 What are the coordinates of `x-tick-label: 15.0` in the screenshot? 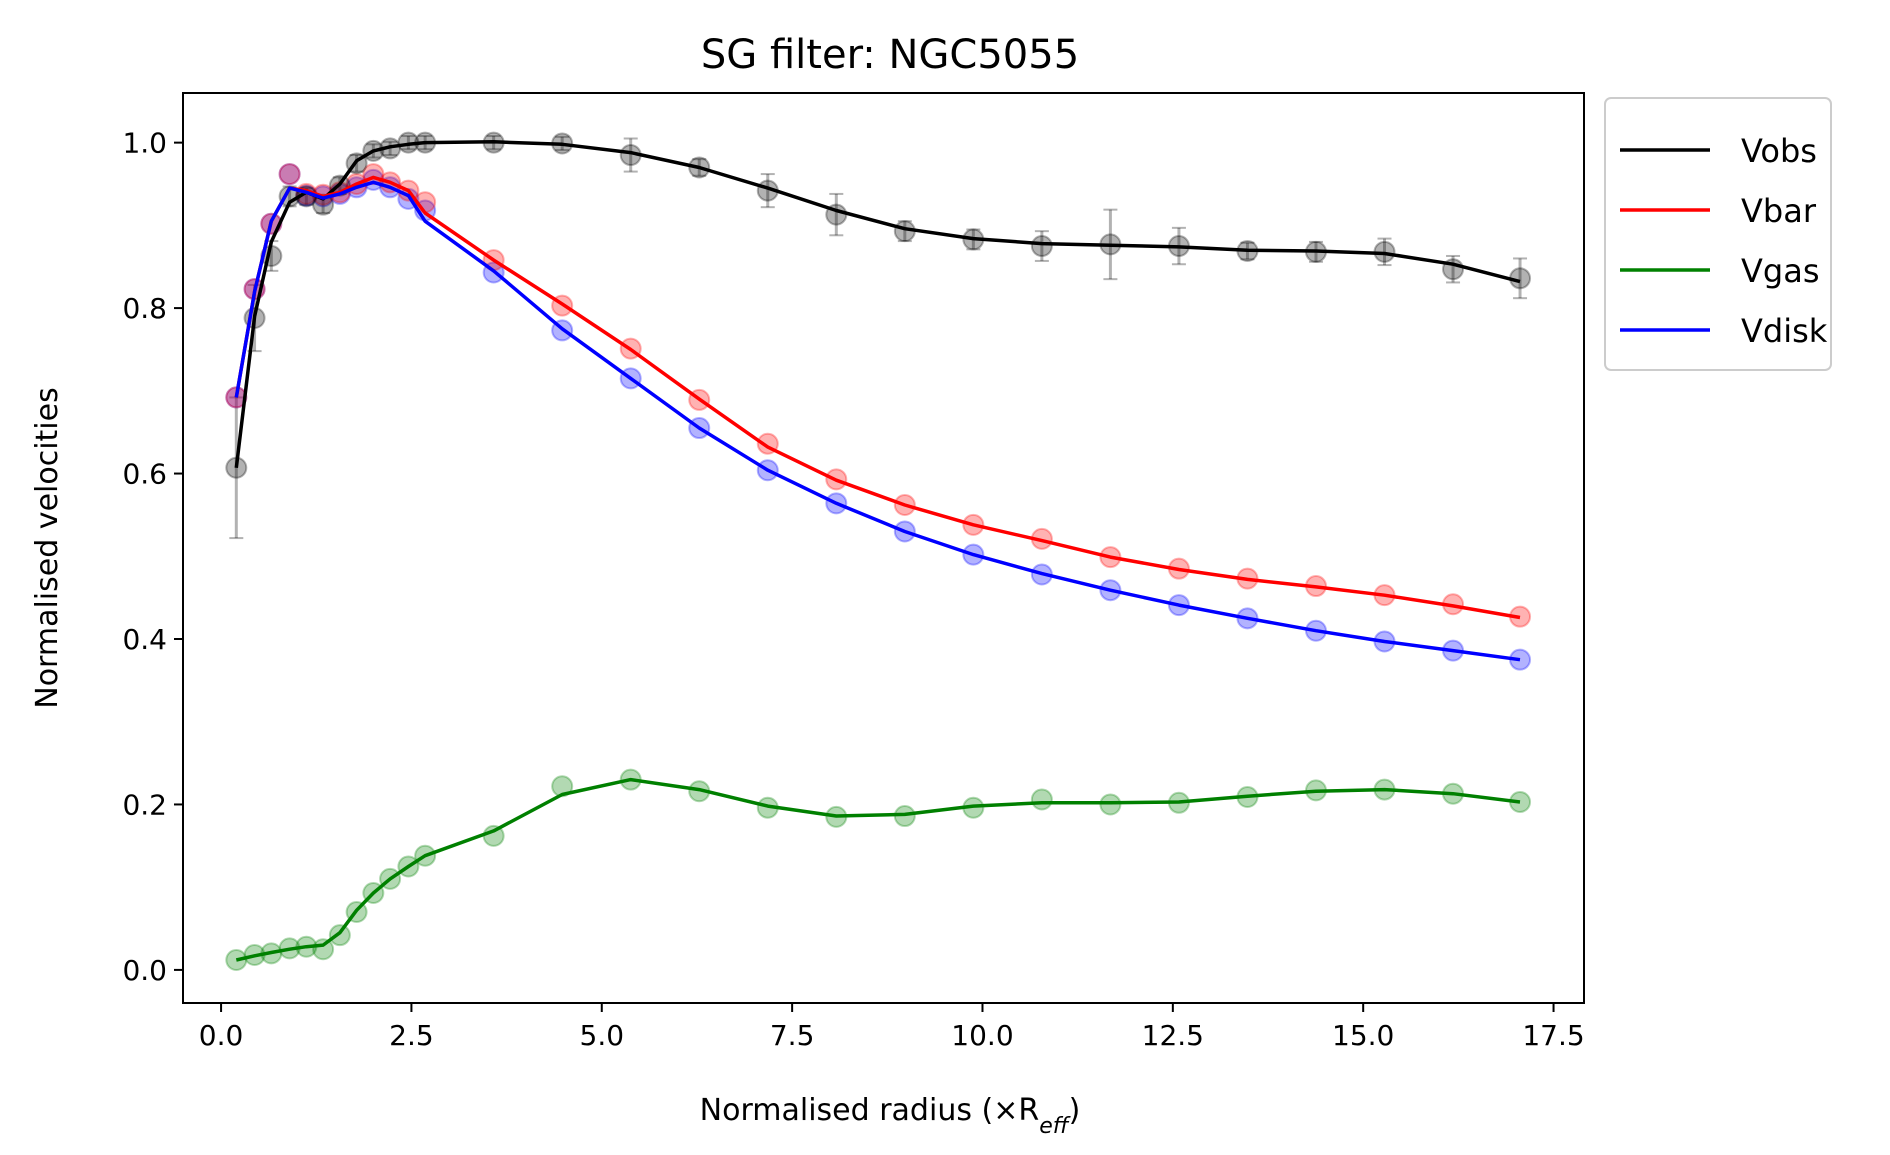 It's located at (1363, 1035).